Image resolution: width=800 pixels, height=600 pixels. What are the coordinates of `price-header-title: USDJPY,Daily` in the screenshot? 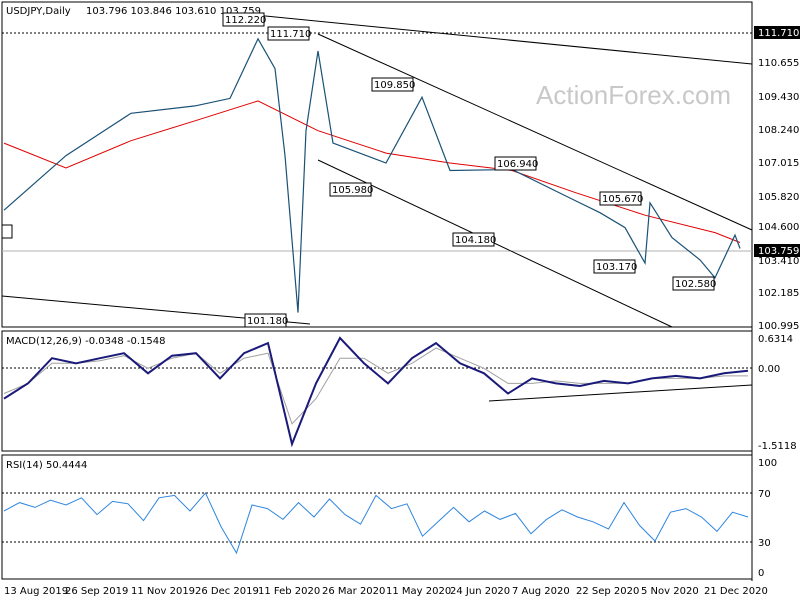 It's located at (38, 11).